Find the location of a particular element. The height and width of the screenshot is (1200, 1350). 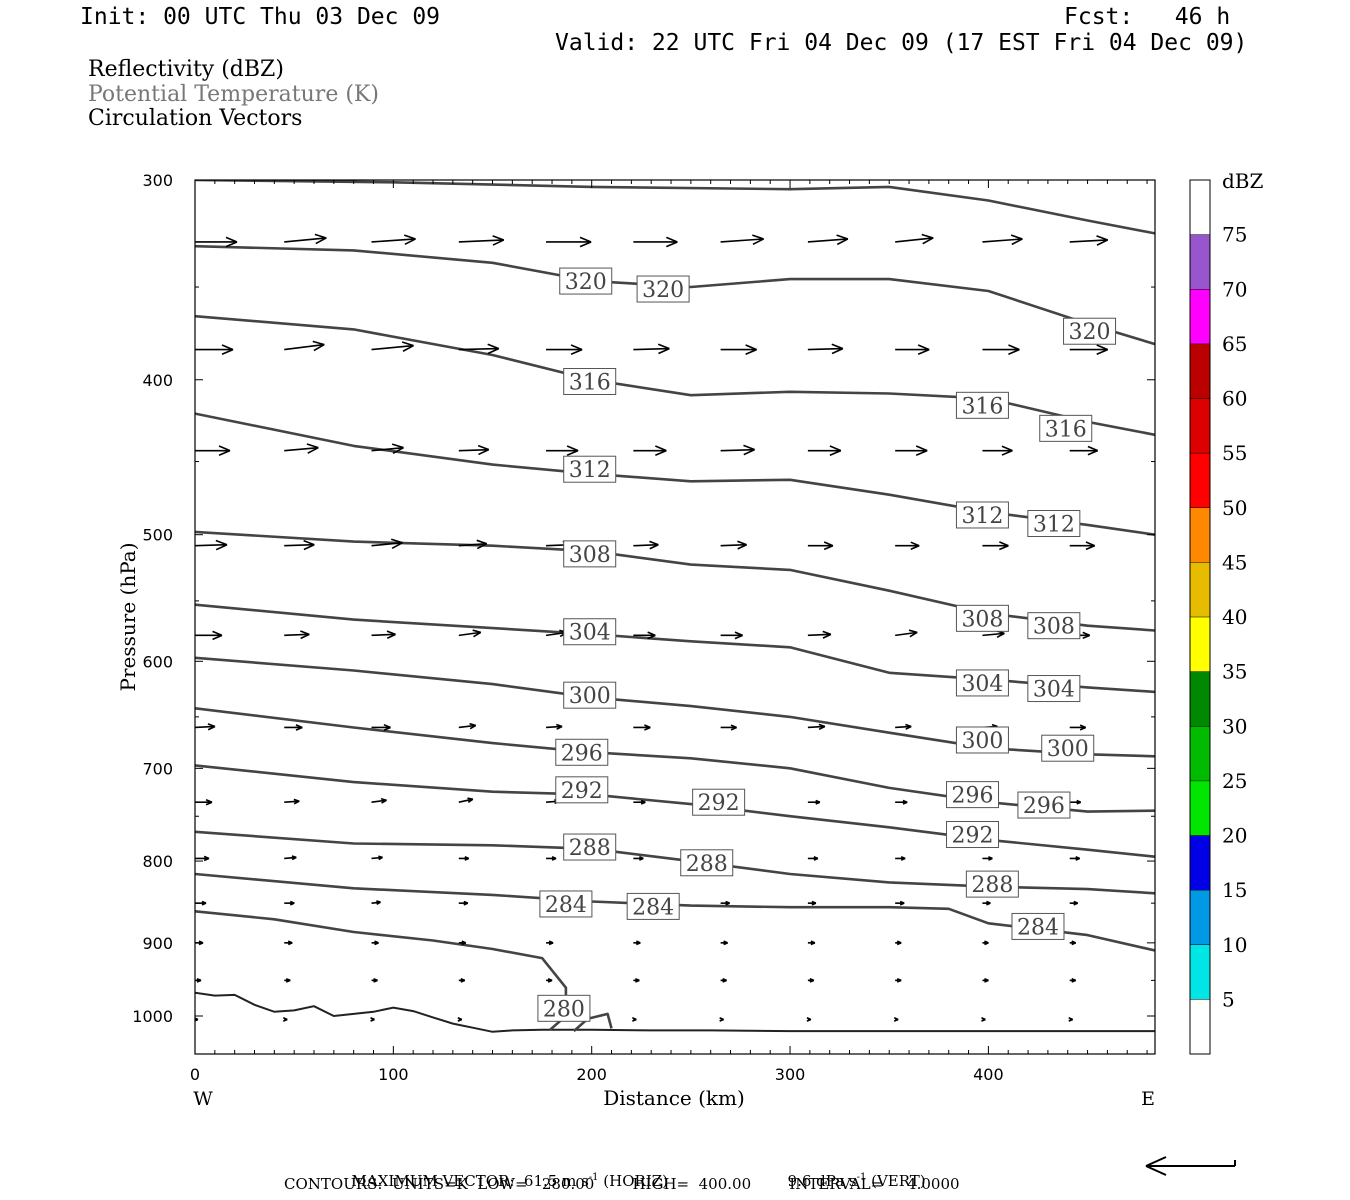

colorbar-segment is located at coordinates (1200, 863).